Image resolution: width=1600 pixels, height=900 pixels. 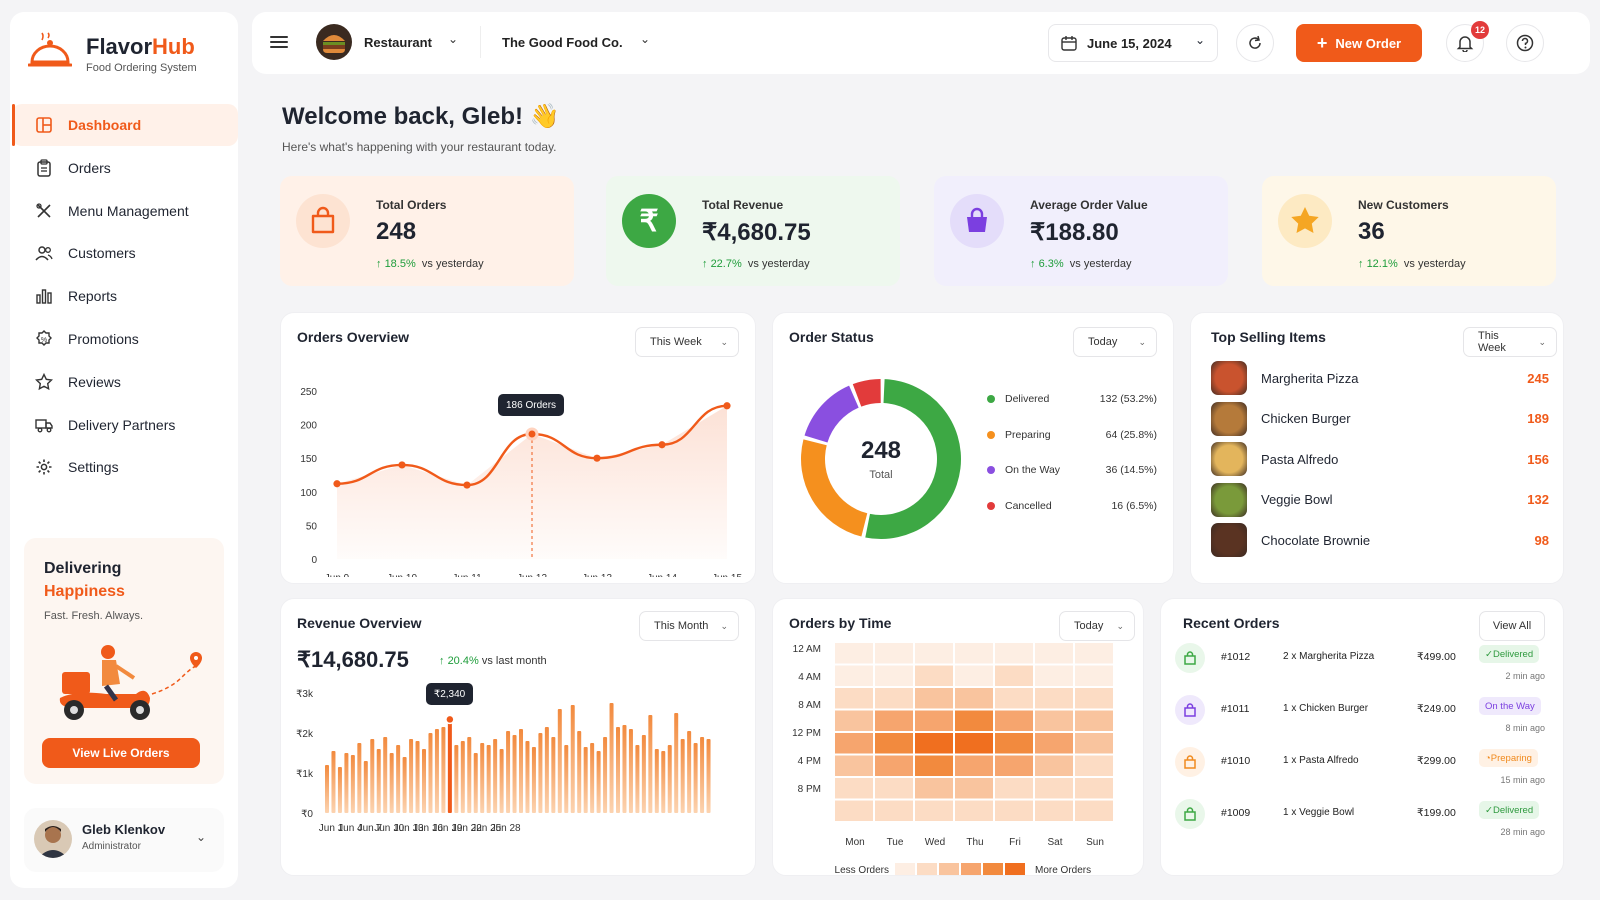 I want to click on stat-label: Average Order Value, so click(x=1089, y=205).